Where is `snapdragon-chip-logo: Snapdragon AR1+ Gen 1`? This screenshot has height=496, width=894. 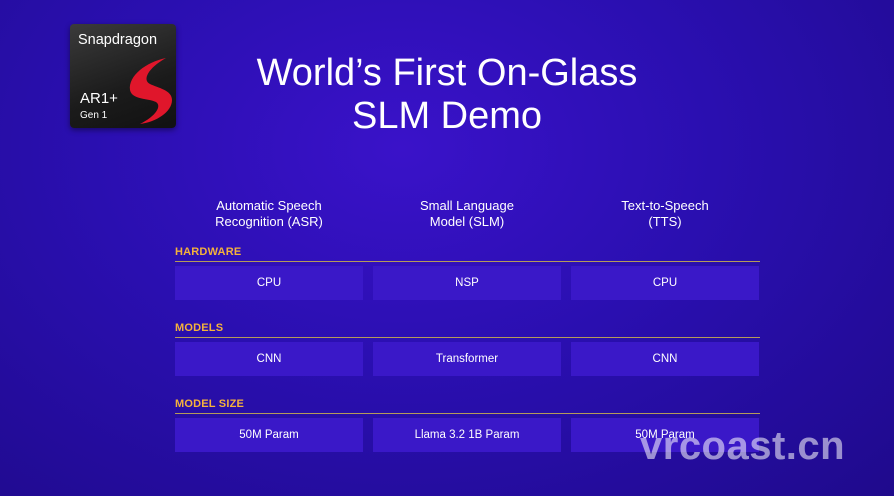 snapdragon-chip-logo: Snapdragon AR1+ Gen 1 is located at coordinates (123, 76).